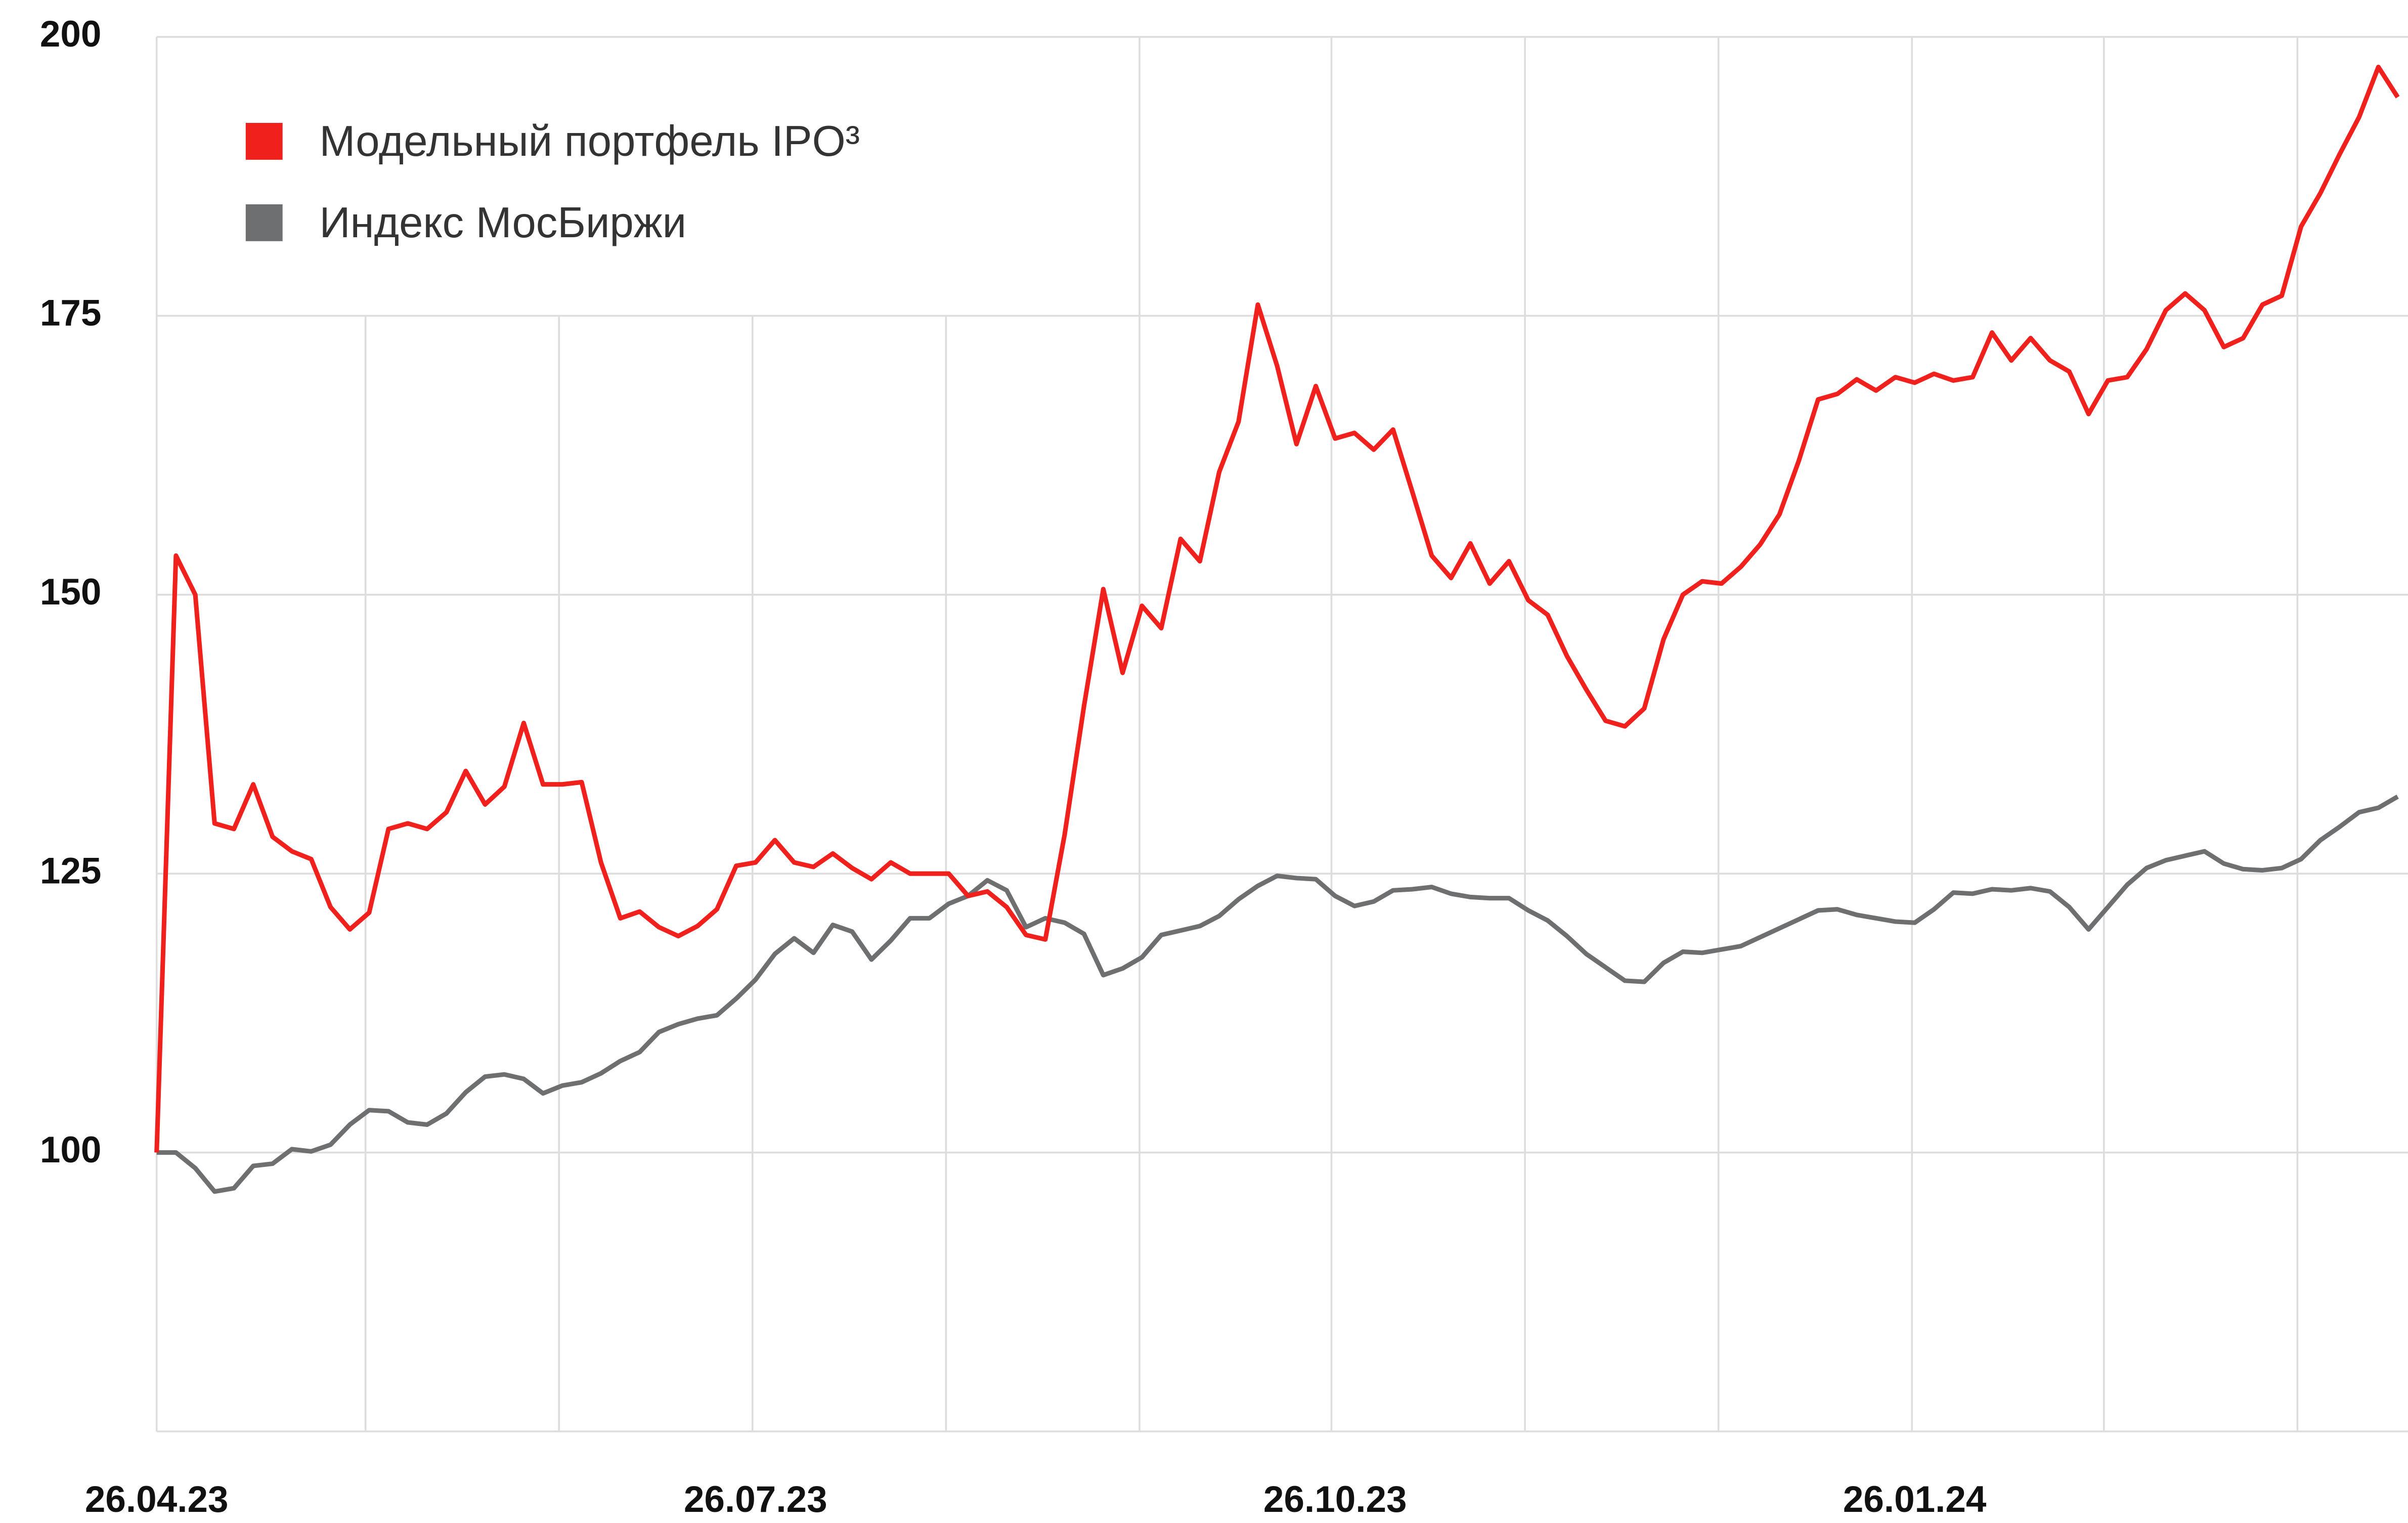 Image resolution: width=2408 pixels, height=1523 pixels. Describe the element at coordinates (1335, 1499) in the screenshot. I see `x-tick-label: 26.10.23` at that location.